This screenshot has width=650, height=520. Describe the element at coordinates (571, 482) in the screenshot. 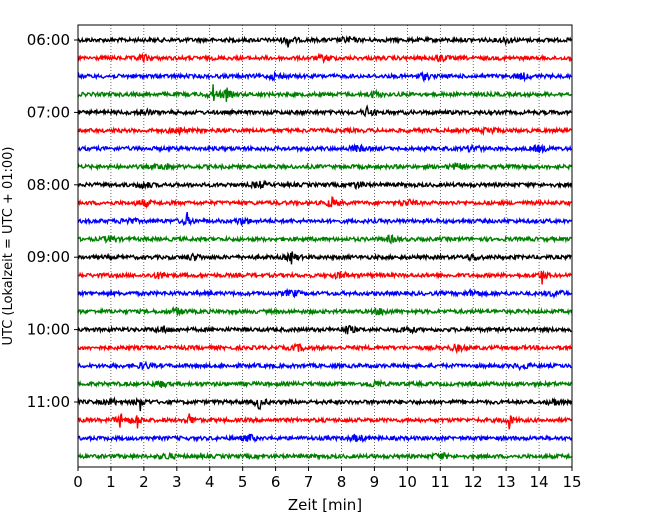

I see `x-tick-label: 15` at that location.